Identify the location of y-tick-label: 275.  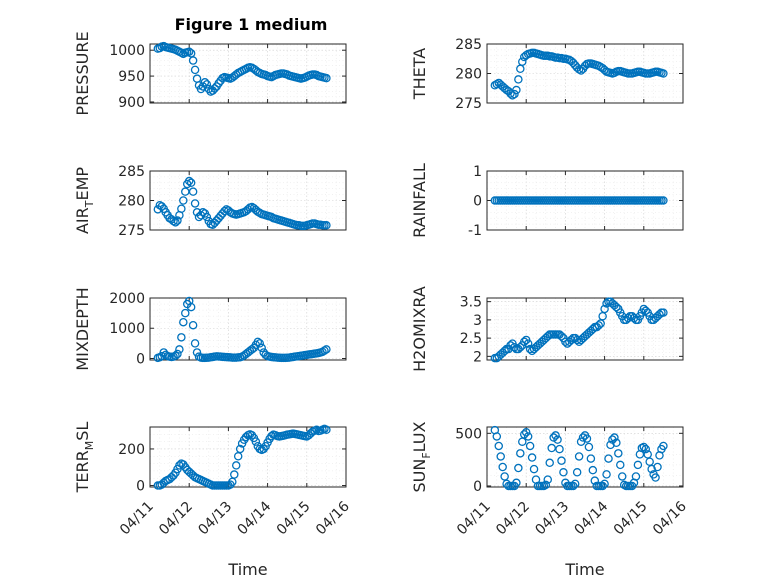
(468, 104).